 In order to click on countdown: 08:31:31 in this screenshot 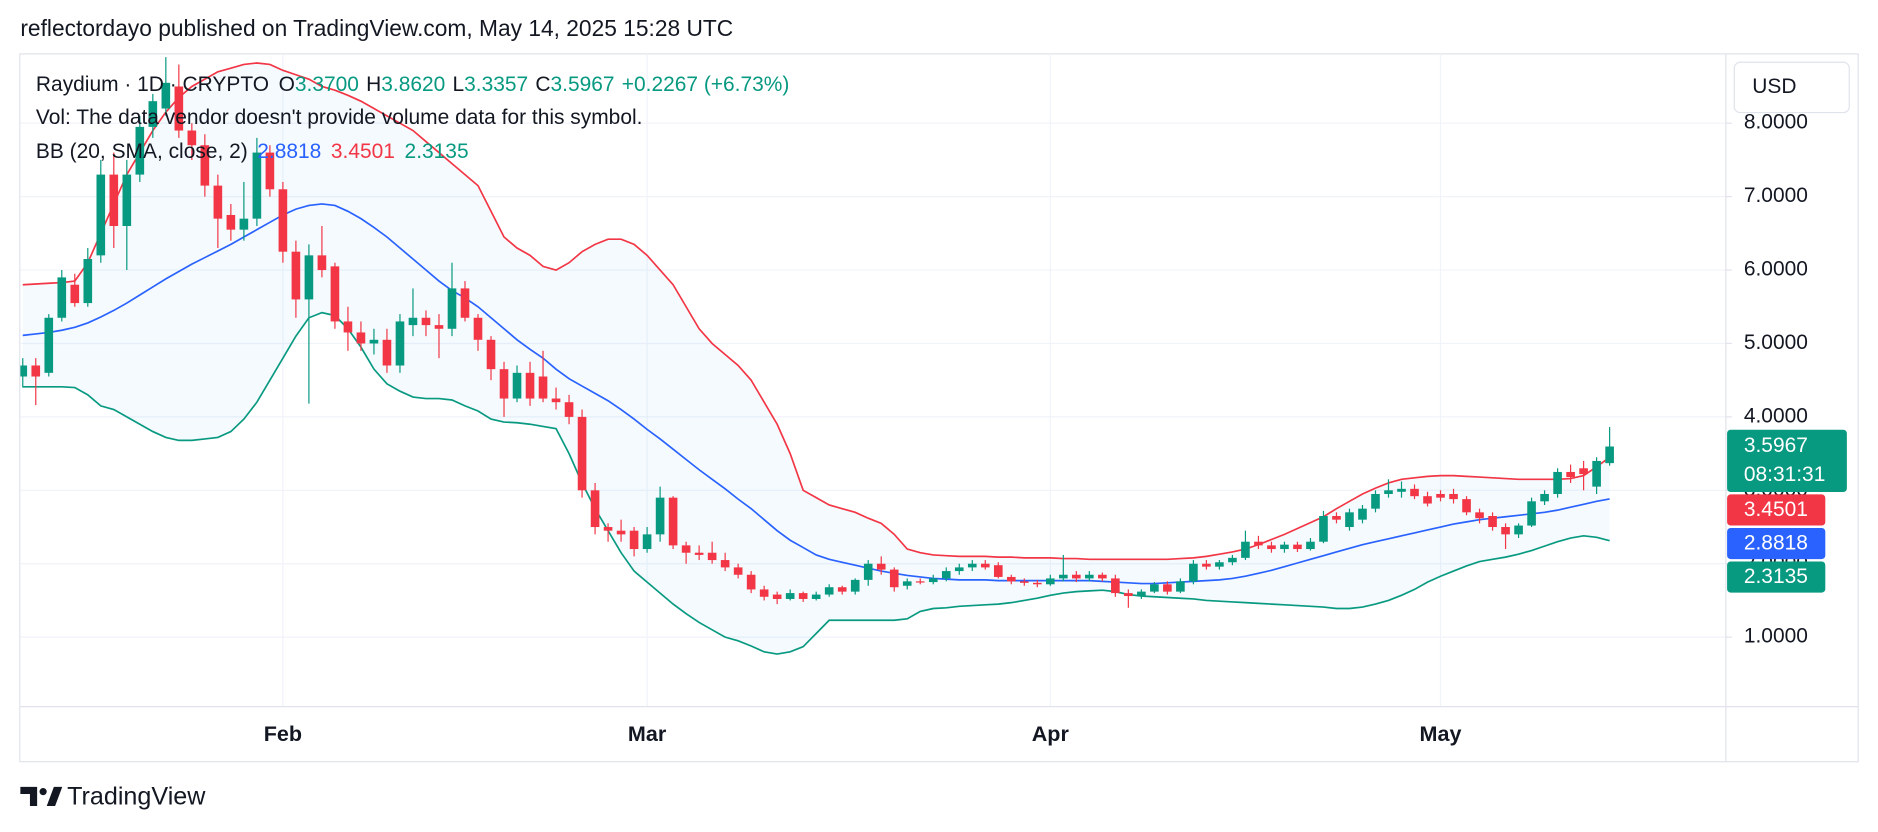, I will do `click(1785, 474)`.